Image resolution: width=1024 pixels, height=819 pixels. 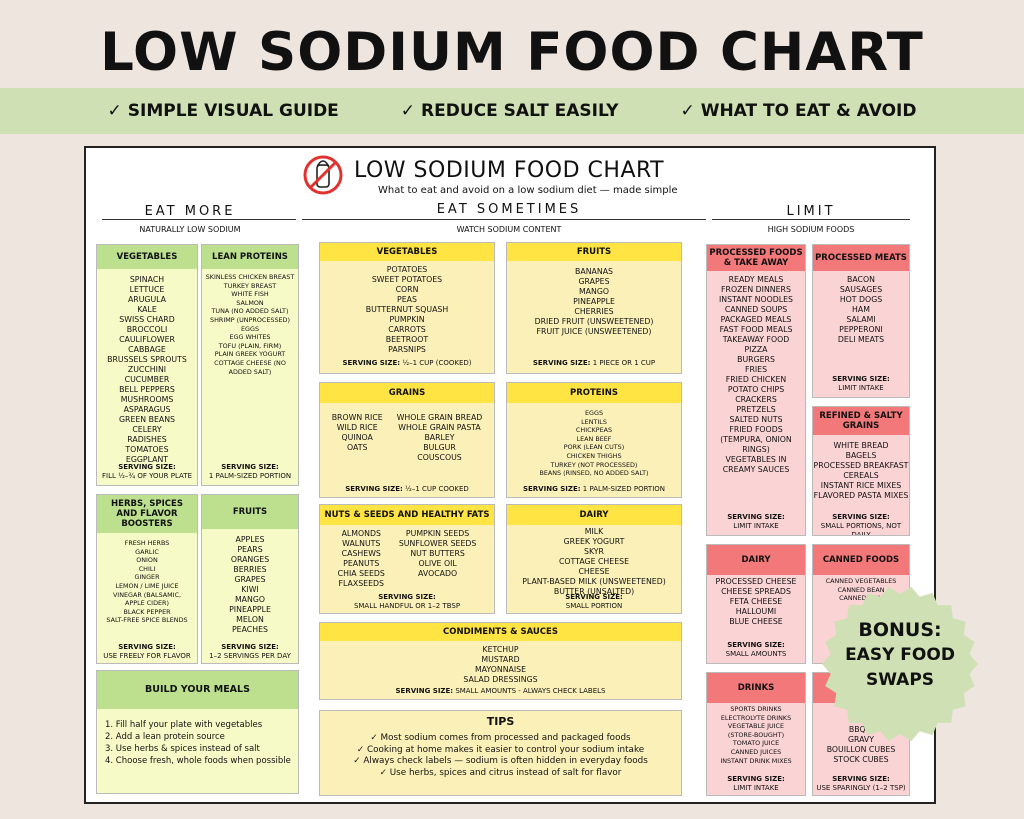 What do you see at coordinates (250, 619) in the screenshot?
I see `list-item: MELON` at bounding box center [250, 619].